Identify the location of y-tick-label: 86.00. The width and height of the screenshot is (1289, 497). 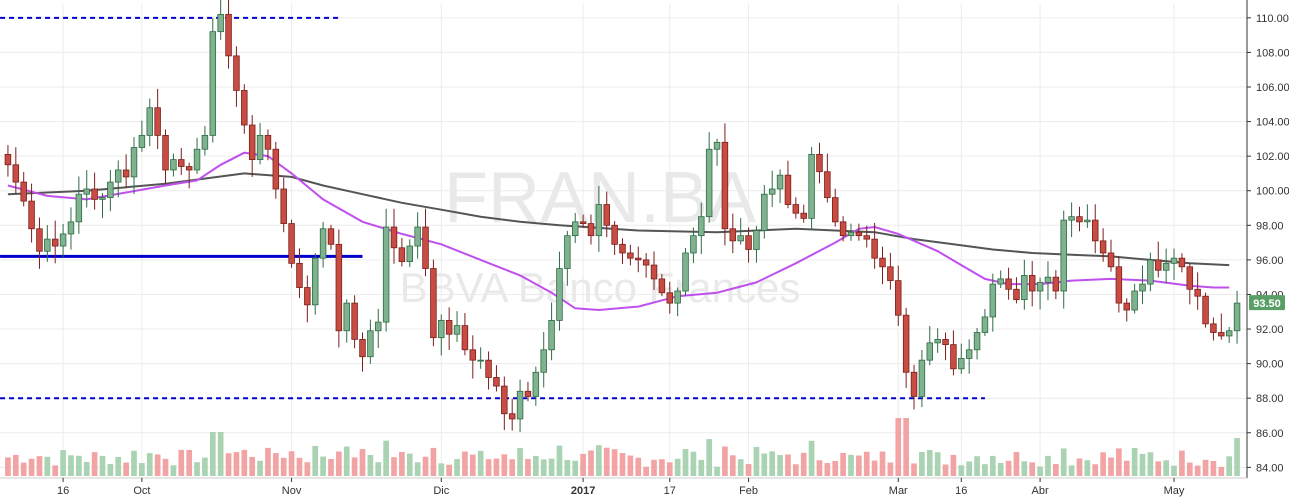
(1270, 434).